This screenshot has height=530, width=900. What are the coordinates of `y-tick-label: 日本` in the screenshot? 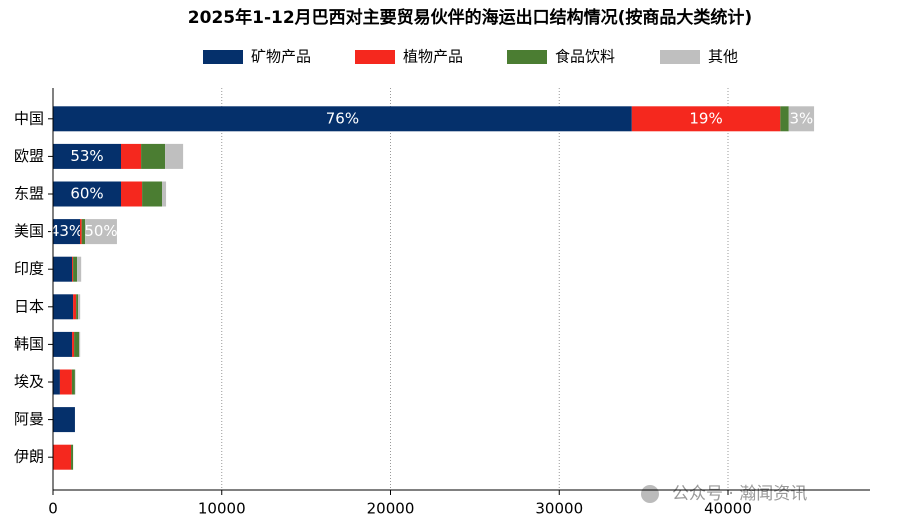 It's located at (29, 306).